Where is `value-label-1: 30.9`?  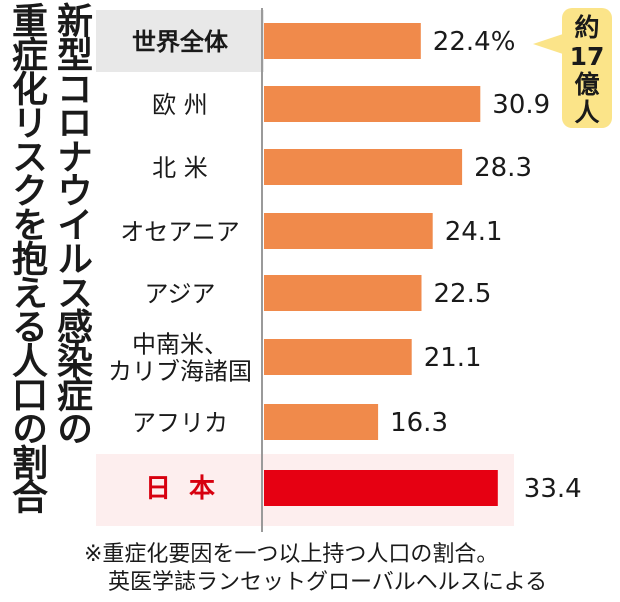 value-label-1: 30.9 is located at coordinates (521, 105).